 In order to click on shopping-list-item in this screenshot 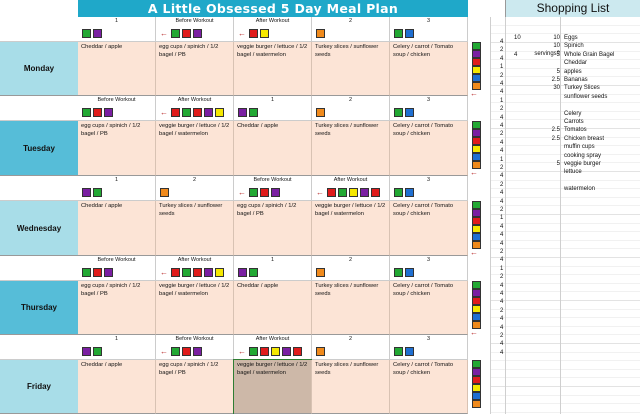, I will do `click(565, 181)`.